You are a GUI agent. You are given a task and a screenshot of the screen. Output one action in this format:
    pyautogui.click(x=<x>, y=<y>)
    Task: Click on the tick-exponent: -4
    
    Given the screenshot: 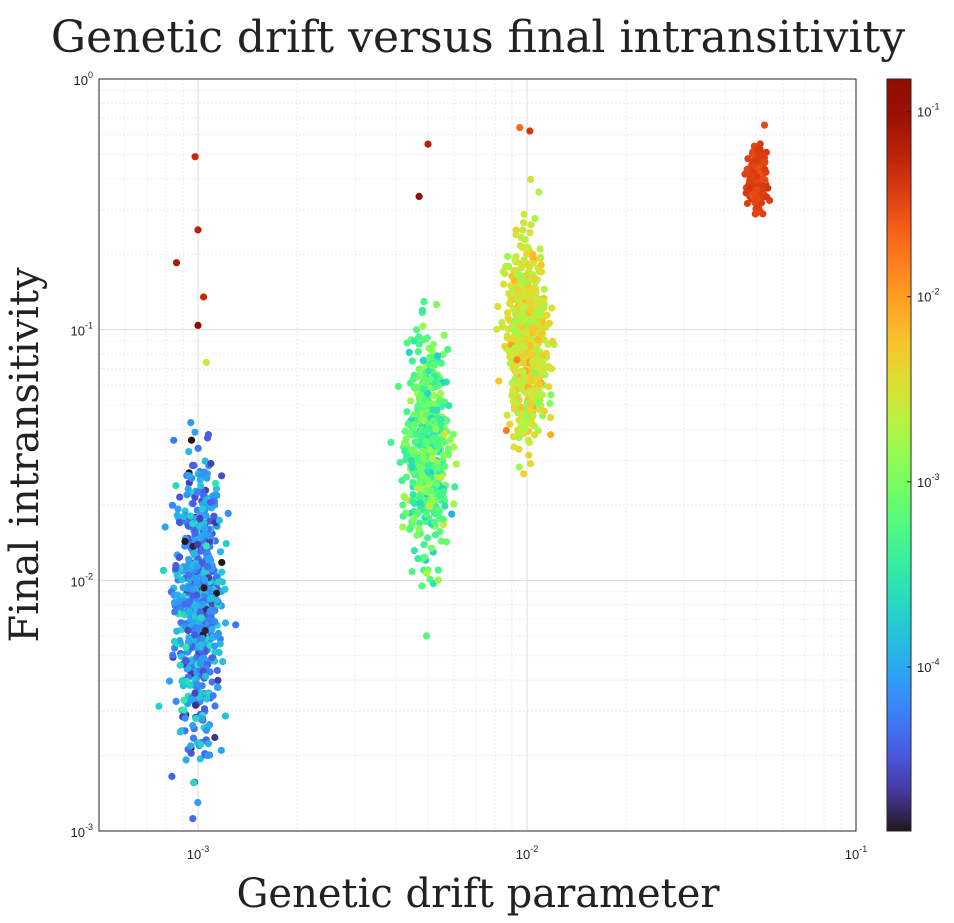 What is the action you would take?
    pyautogui.click(x=935, y=662)
    